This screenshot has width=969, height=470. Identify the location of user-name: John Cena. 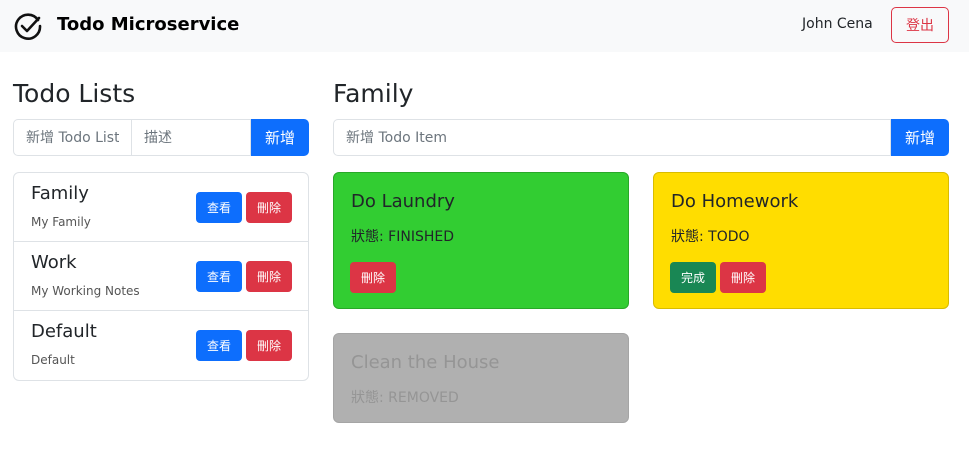
(837, 24).